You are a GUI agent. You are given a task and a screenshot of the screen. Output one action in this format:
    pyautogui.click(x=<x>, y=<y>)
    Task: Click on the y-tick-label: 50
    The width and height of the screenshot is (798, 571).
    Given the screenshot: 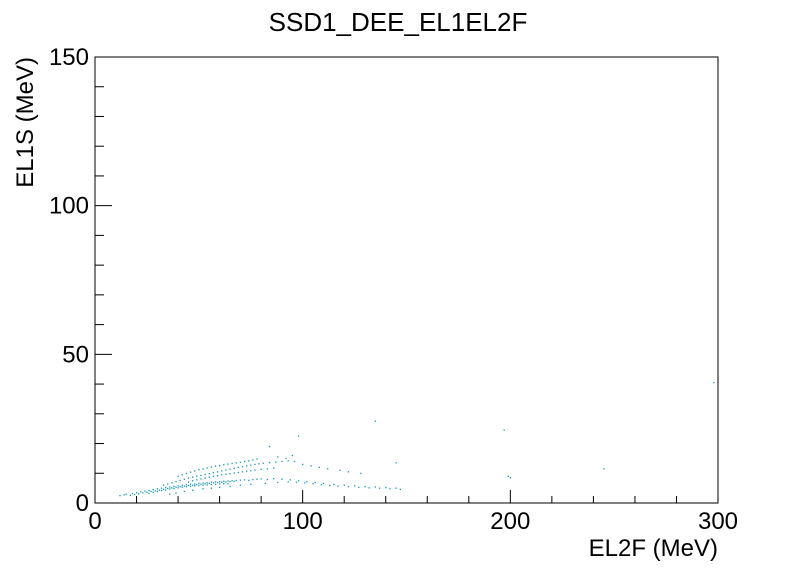 What is the action you would take?
    pyautogui.click(x=75, y=354)
    